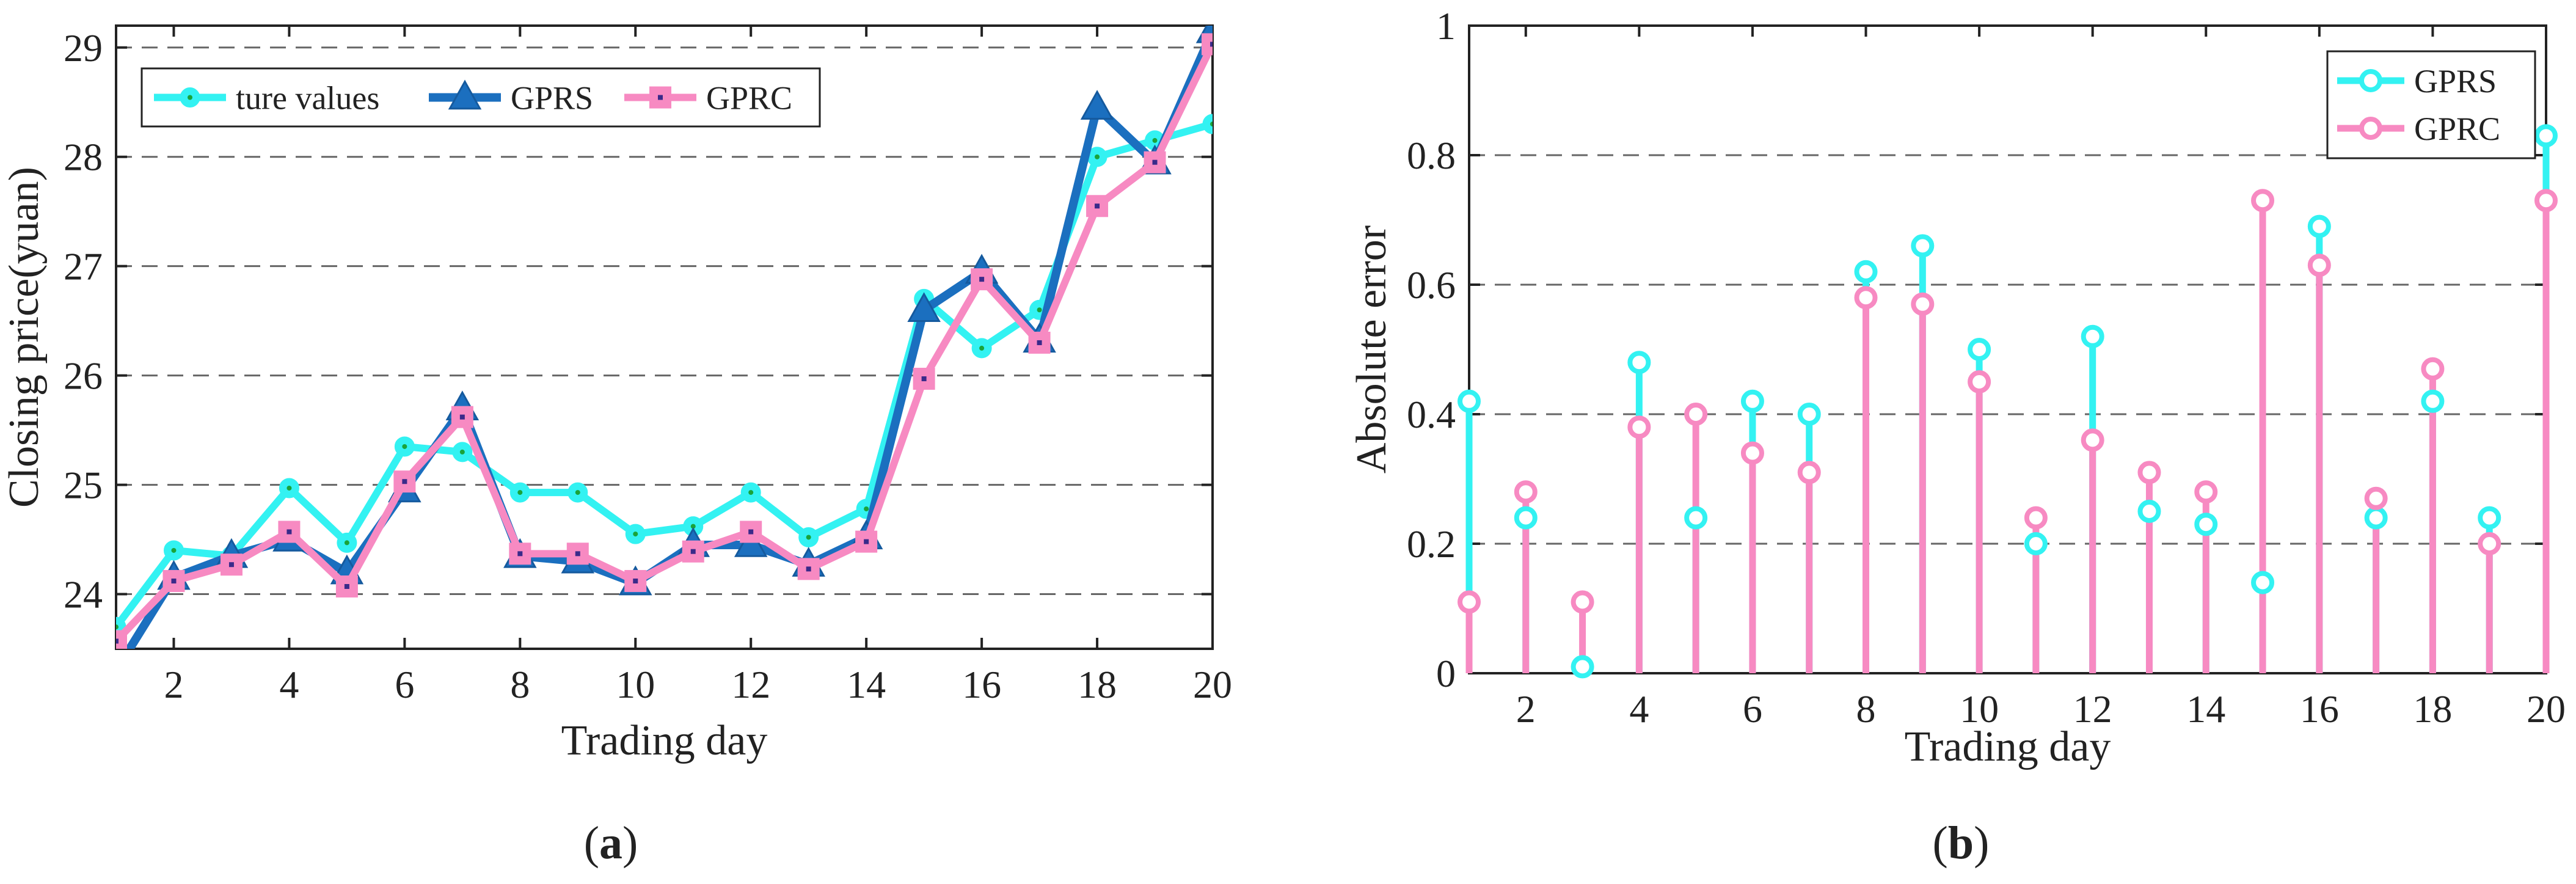 This screenshot has height=884, width=2576. I want to click on y-tick-label: 25, so click(84, 485).